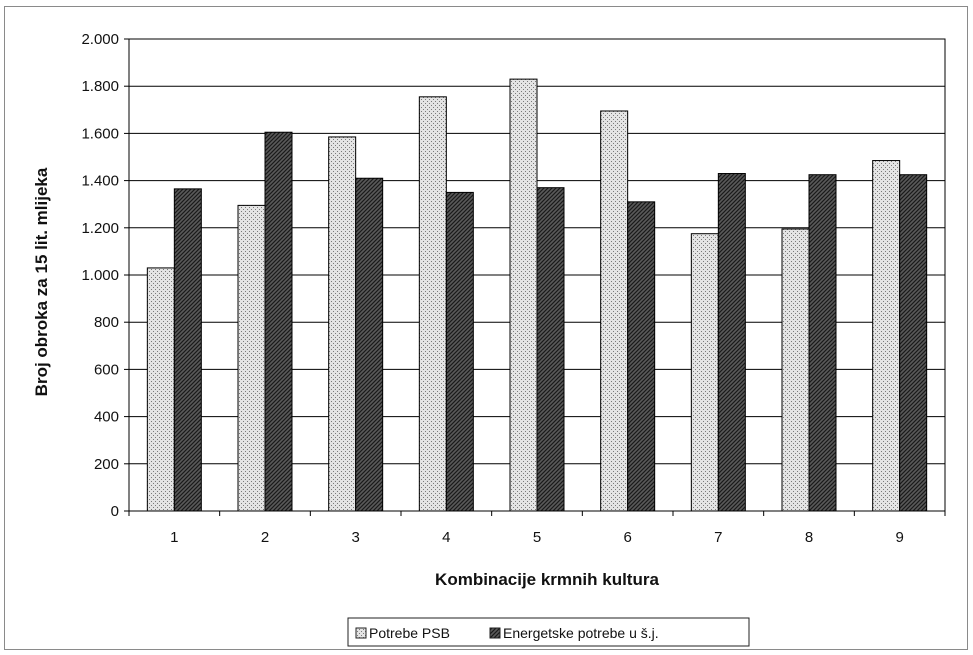 The image size is (973, 655). Describe the element at coordinates (100, 181) in the screenshot. I see `y-tick-label: 1.400` at that location.